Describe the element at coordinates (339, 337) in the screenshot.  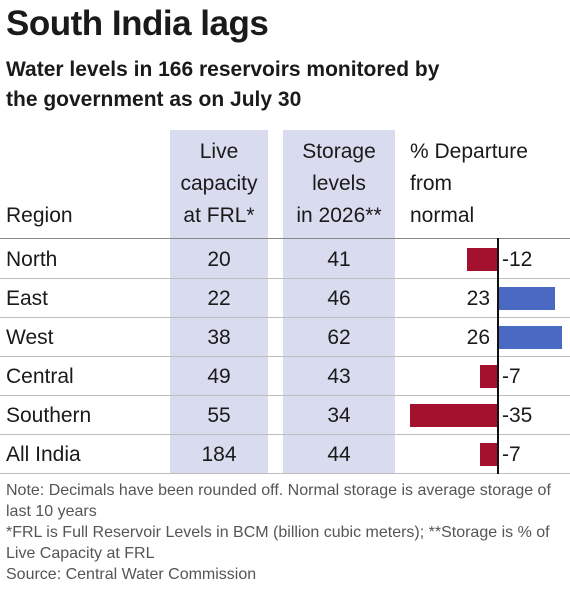
I see `storage: 62` at that location.